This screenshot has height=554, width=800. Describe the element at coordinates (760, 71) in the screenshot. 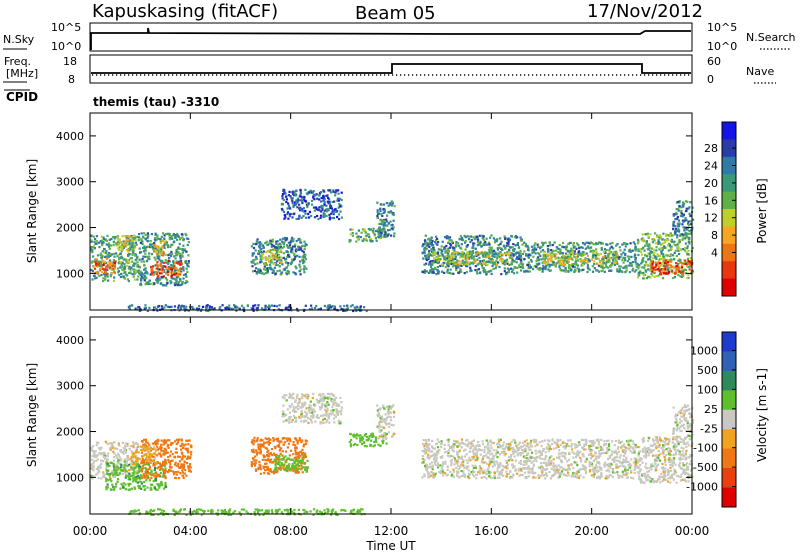

I see `nave-label: Nave` at that location.